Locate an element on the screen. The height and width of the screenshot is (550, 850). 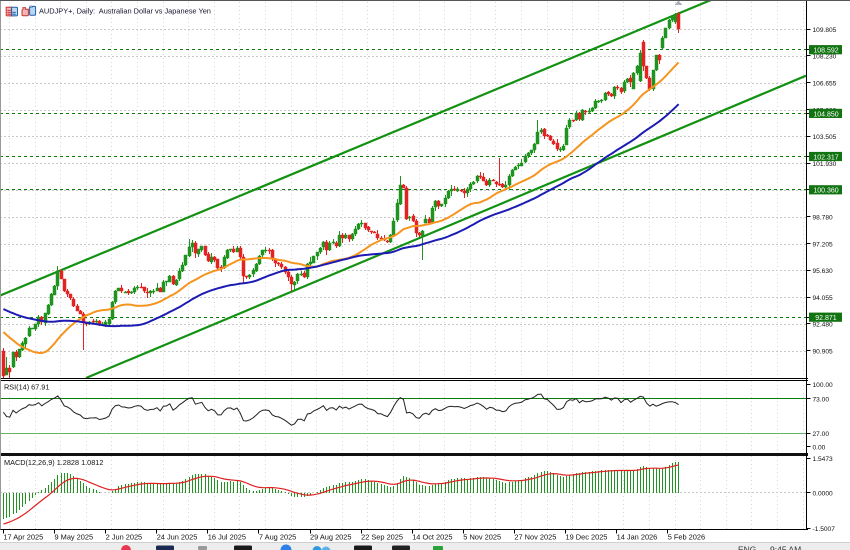
svg-text: 16 Jul 2025 is located at coordinates (227, 537).